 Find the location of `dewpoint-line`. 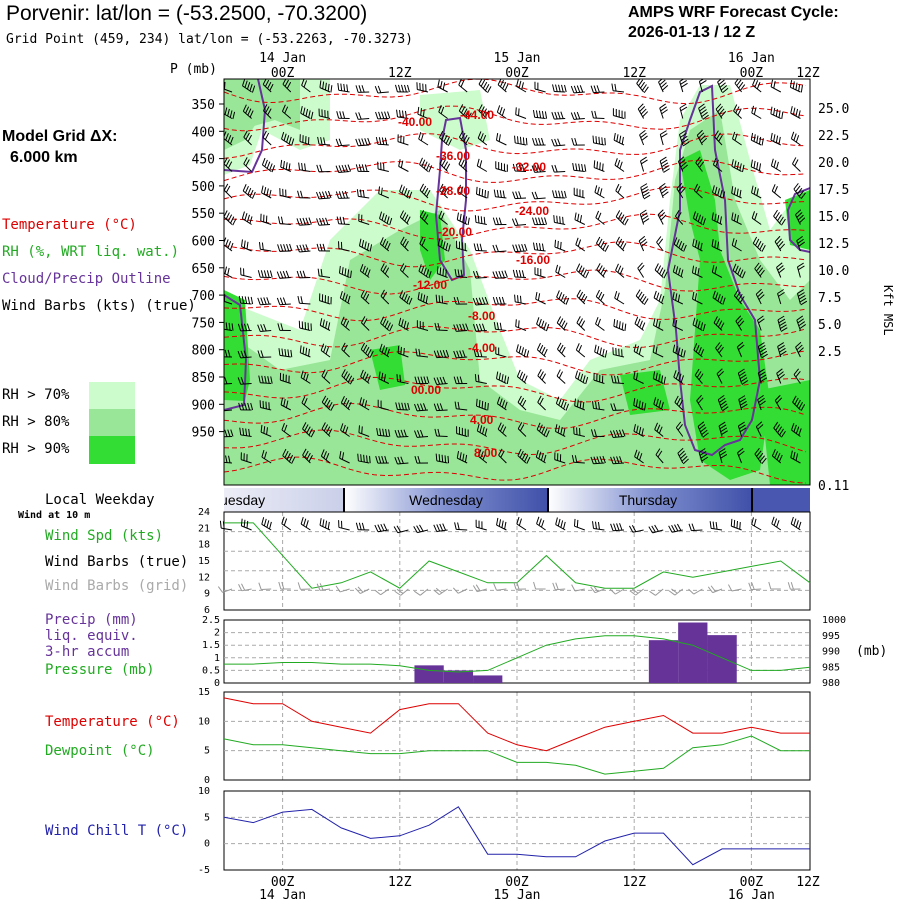

dewpoint-line is located at coordinates (516, 755).